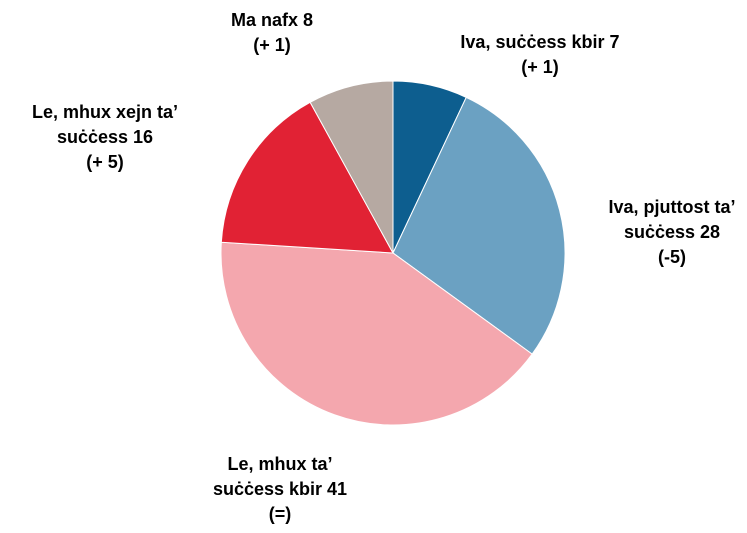  Describe the element at coordinates (143, 137) in the screenshot. I see `value-label: 16` at that location.